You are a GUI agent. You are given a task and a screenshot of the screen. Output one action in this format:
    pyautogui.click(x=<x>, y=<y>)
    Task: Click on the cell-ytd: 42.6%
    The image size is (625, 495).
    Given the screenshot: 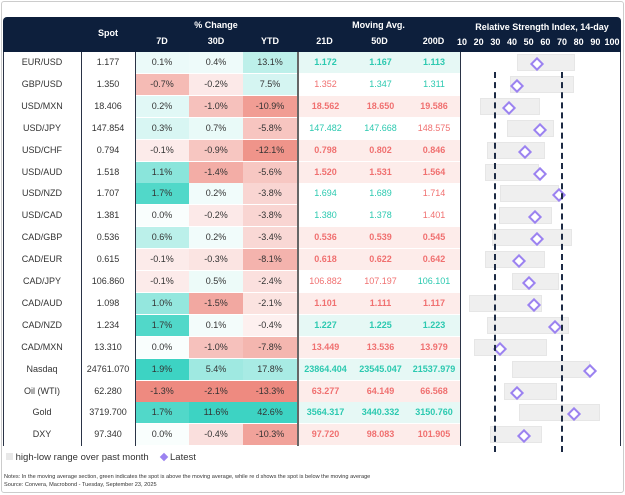 What is the action you would take?
    pyautogui.click(x=270, y=413)
    